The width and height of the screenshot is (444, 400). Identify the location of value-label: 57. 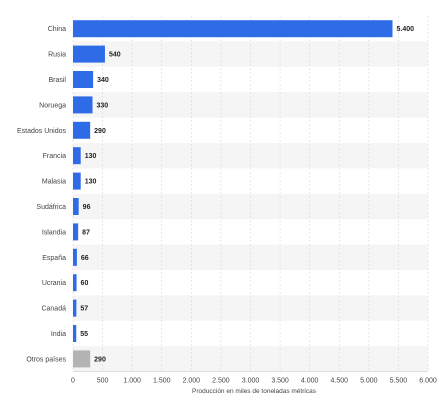
(84, 309).